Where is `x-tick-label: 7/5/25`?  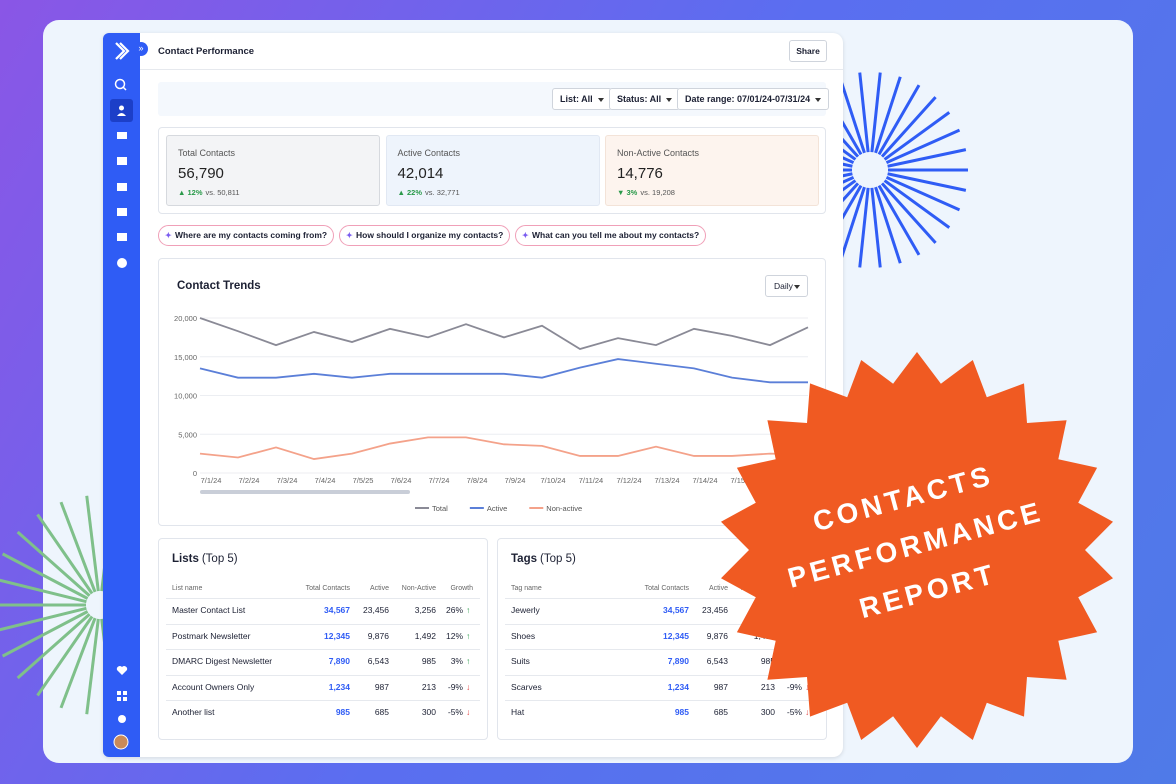 x-tick-label: 7/5/25 is located at coordinates (363, 480).